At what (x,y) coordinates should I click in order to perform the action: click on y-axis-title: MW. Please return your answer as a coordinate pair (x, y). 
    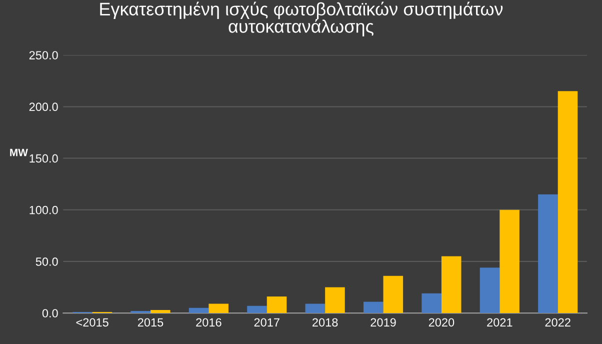
    Looking at the image, I should click on (19, 152).